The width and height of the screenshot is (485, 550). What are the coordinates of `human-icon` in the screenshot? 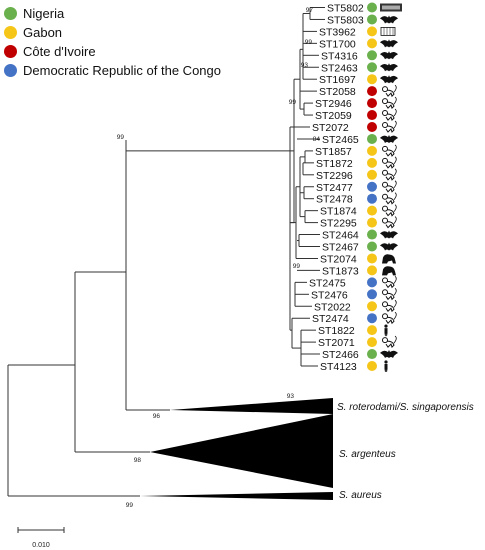 It's located at (386, 330).